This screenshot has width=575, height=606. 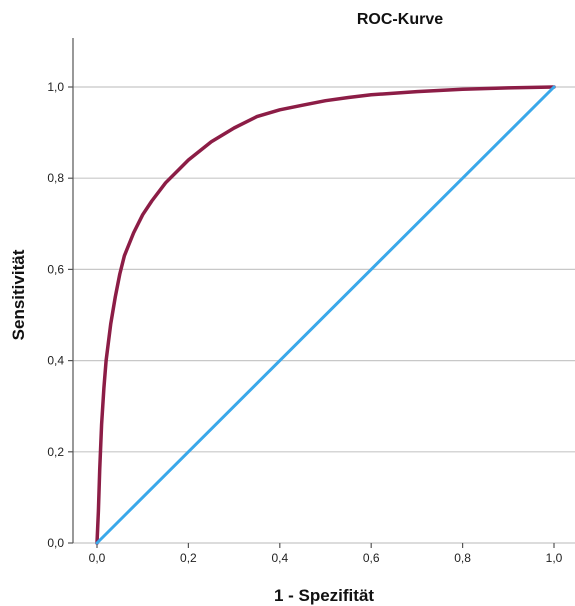 I want to click on x-axis-label: 1 - Spezifität, so click(x=324, y=595).